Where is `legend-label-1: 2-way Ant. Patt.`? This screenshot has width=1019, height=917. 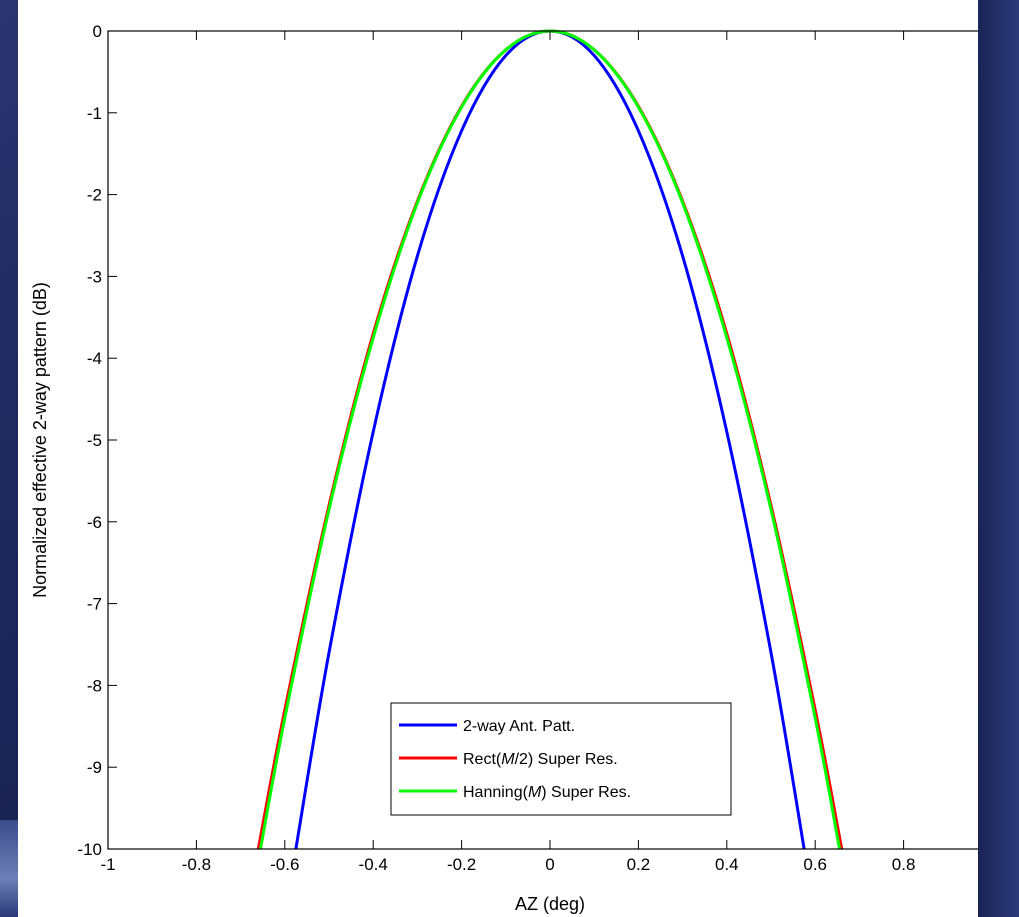 legend-label-1: 2-way Ant. Patt. is located at coordinates (519, 726).